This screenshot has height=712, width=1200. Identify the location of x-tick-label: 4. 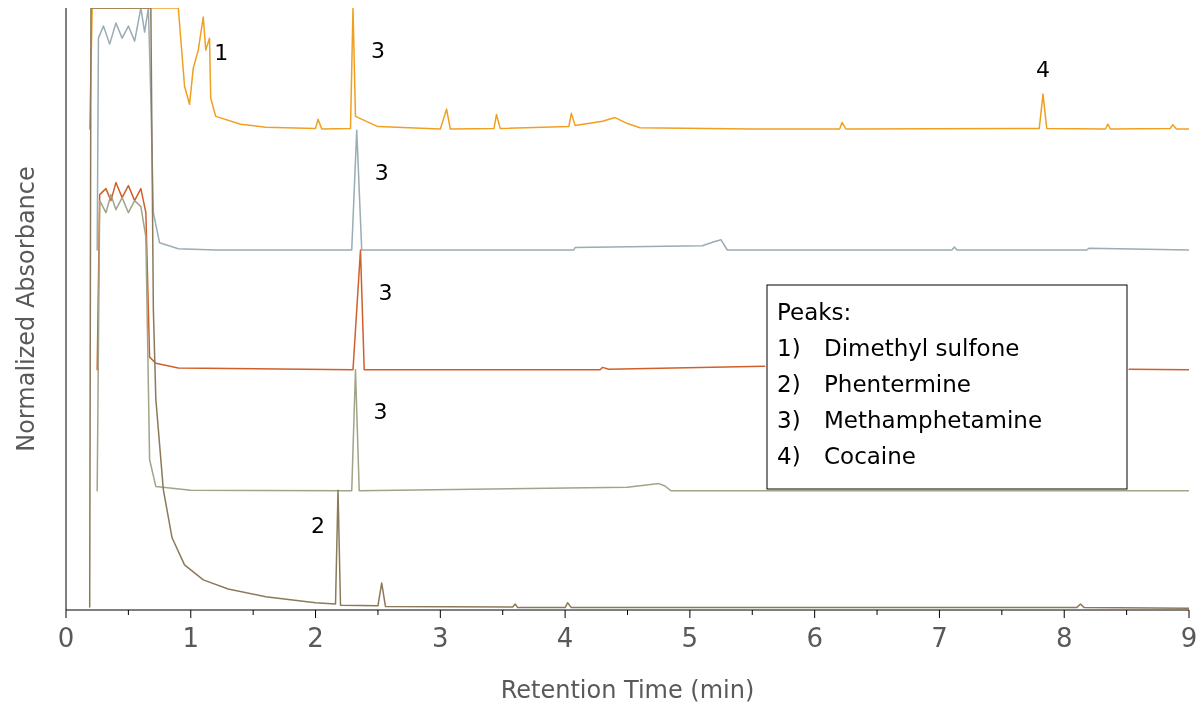
(565, 638).